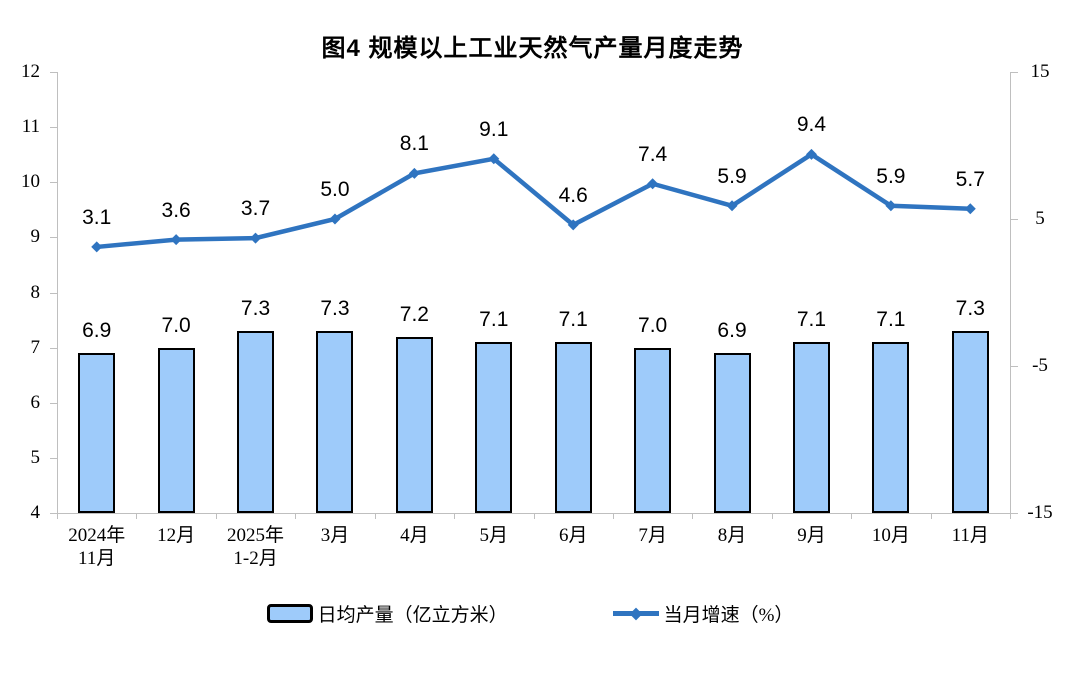 This screenshot has width=1080, height=674. Describe the element at coordinates (255, 209) in the screenshot. I see `line-value-label: 3.7` at that location.